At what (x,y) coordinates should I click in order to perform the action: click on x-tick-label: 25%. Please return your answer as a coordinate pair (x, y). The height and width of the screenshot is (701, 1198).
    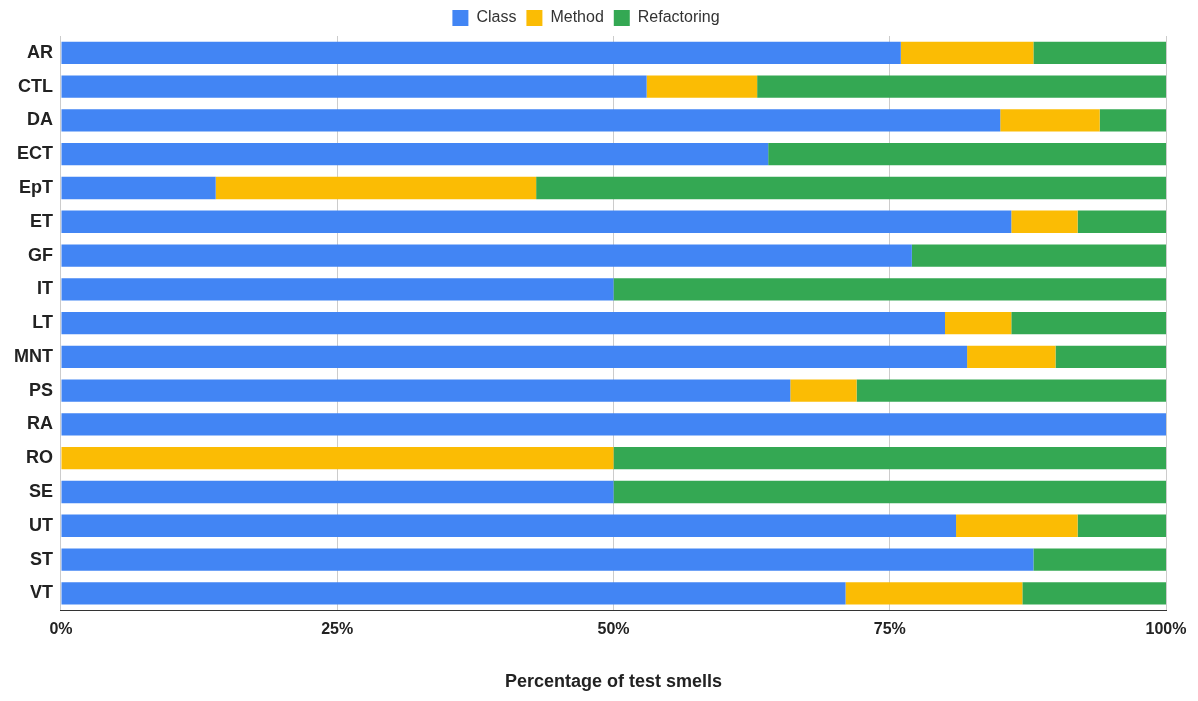
    Looking at the image, I should click on (337, 629).